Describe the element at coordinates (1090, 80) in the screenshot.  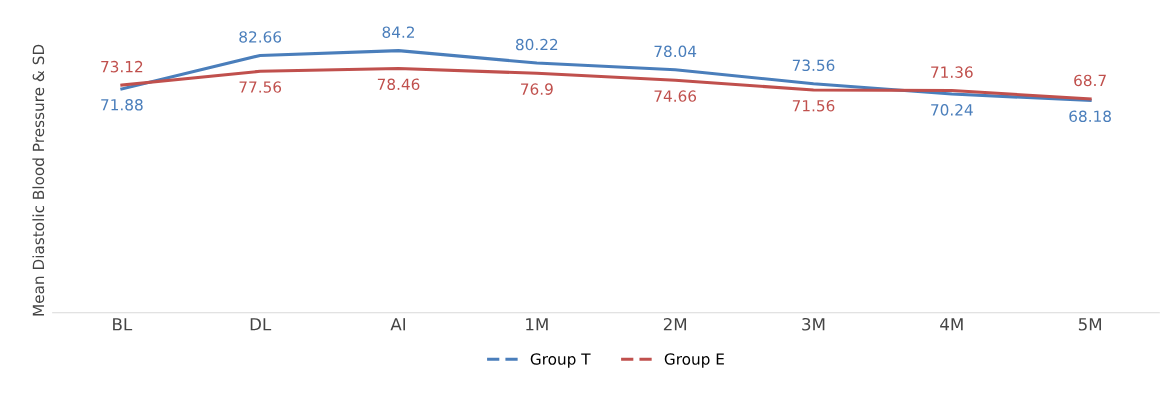
I see `data-label: 68.7` at that location.